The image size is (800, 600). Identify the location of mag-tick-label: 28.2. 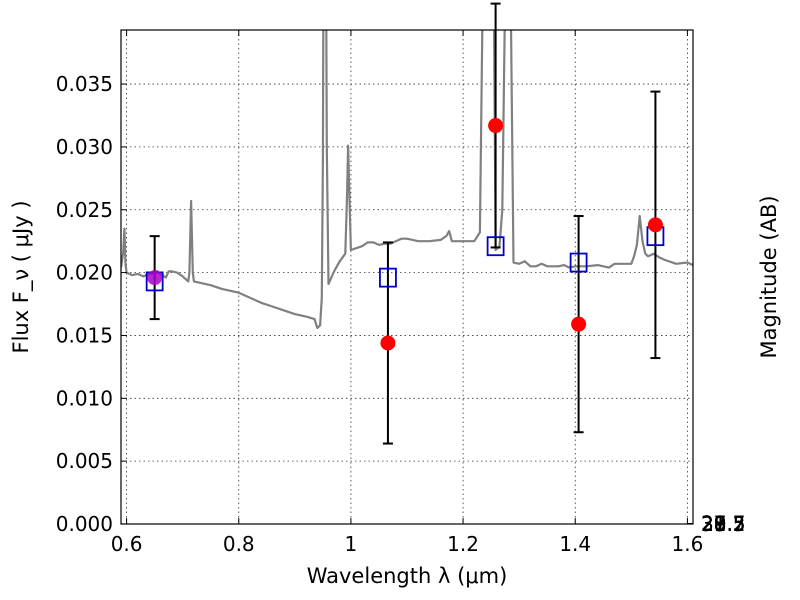
(723, 524).